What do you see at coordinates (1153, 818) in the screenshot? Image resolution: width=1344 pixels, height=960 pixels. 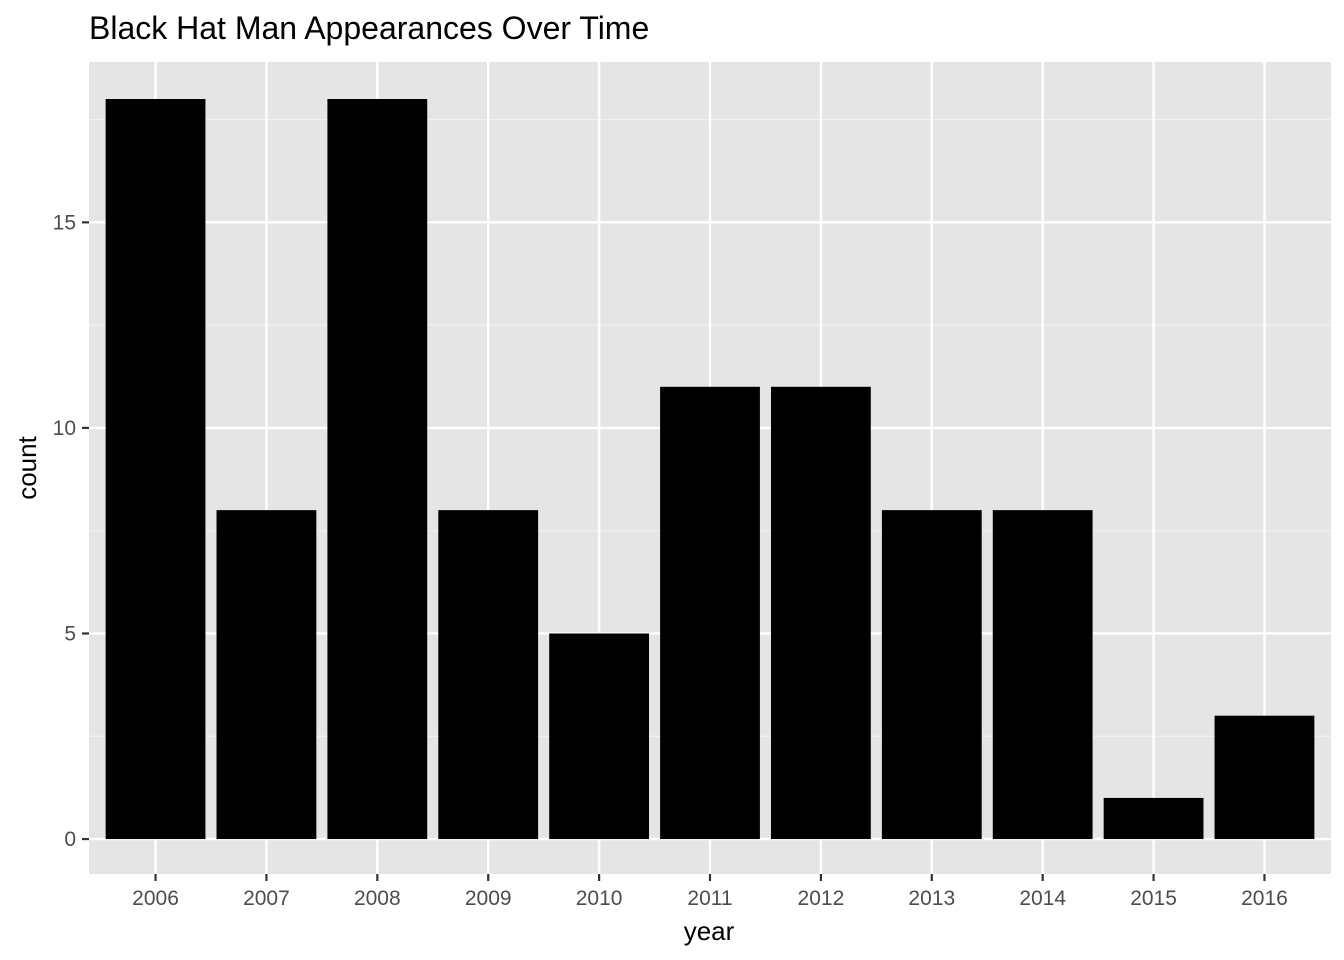 I see `bar-2015` at bounding box center [1153, 818].